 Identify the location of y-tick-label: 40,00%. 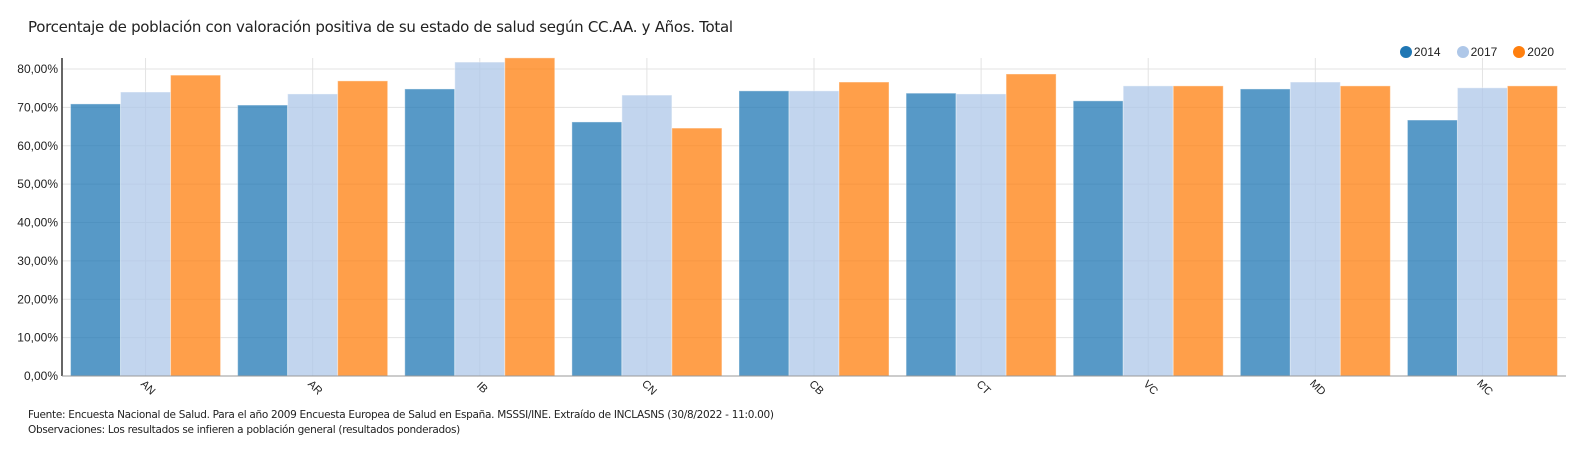
(37, 223).